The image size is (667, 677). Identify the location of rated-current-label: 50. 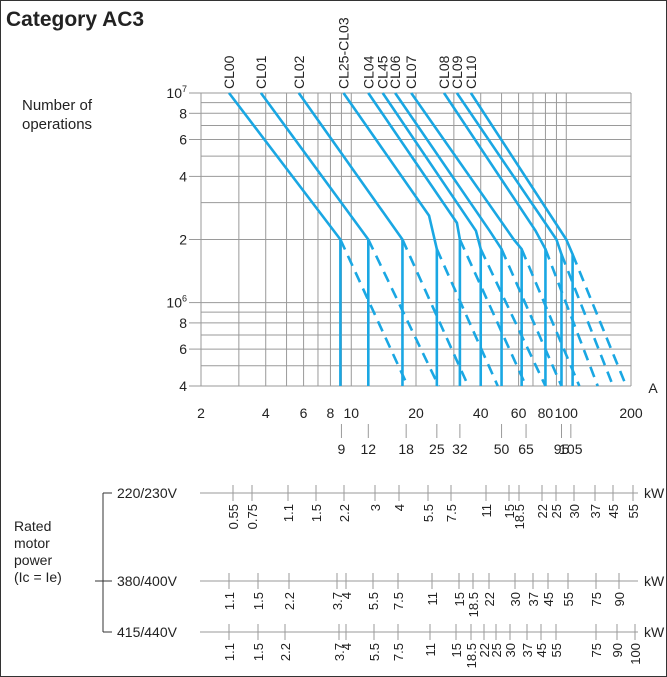
(502, 449).